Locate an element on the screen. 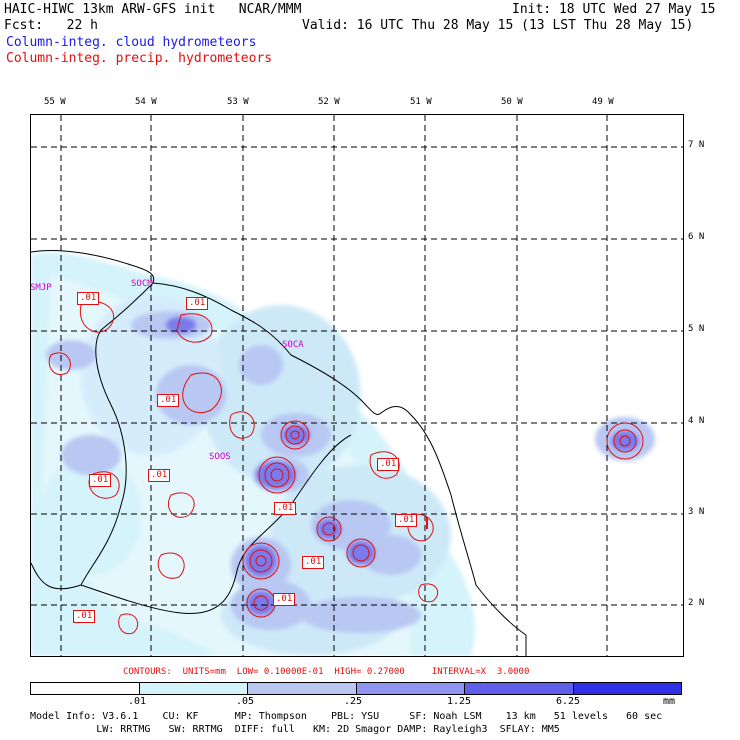 The width and height of the screenshot is (740, 740). station-label: SMJP is located at coordinates (41, 288).